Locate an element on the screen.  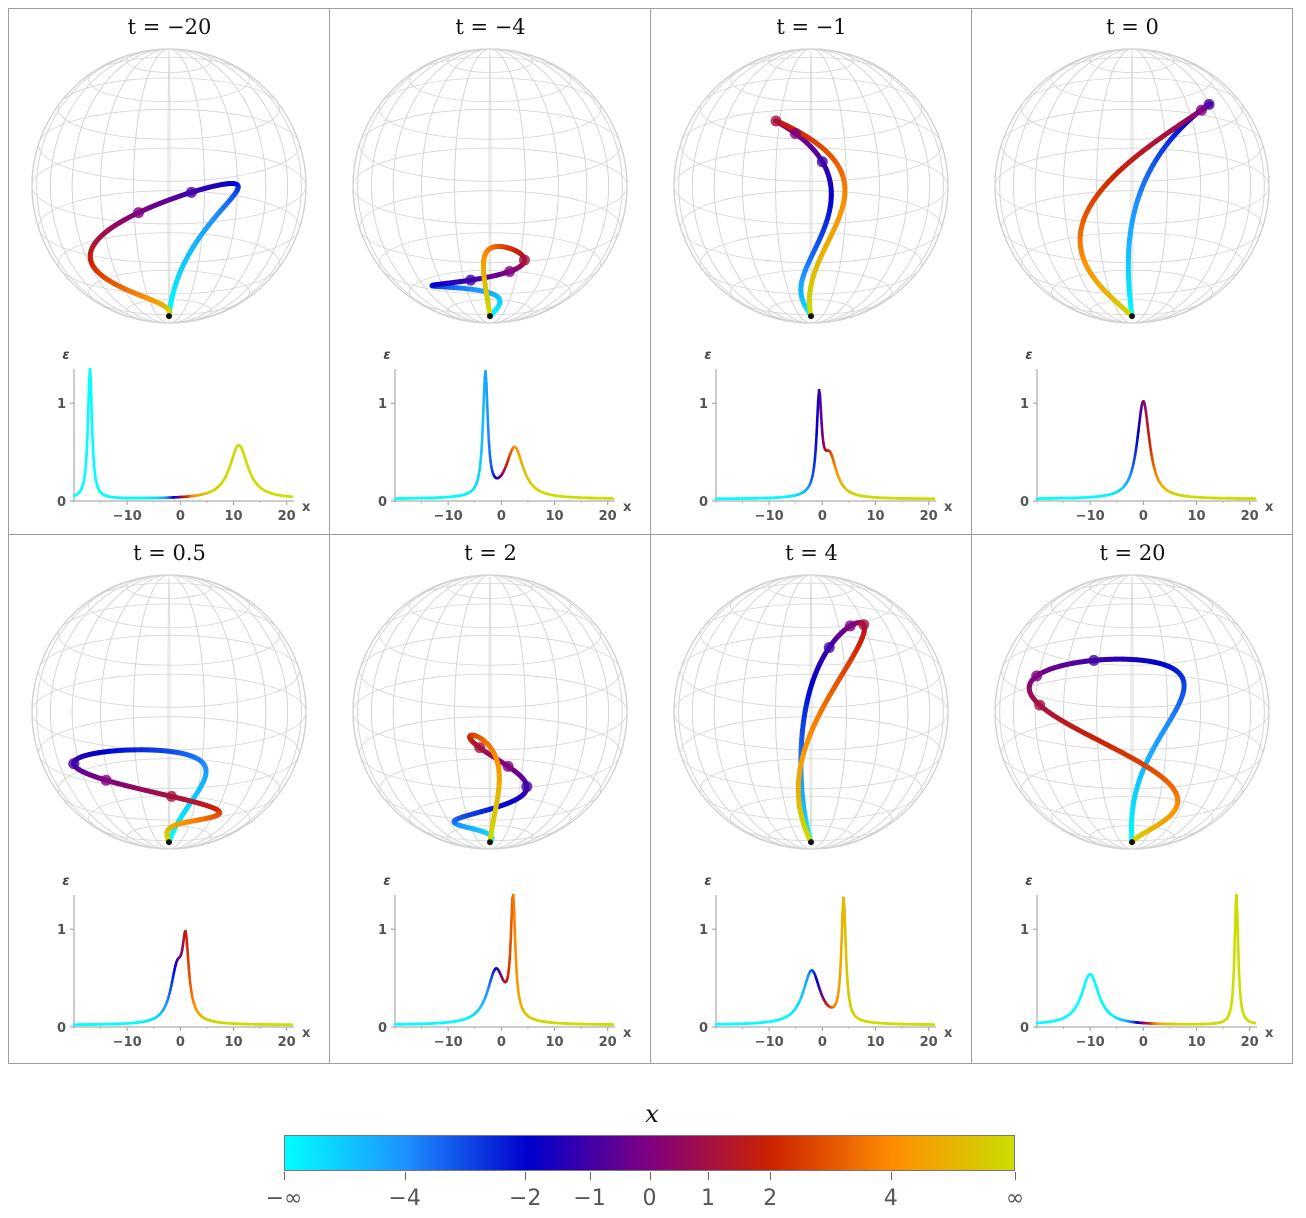
chart-panel: t = 0.5 −10 0 10 20 0 1 x ε is located at coordinates (169, 798).